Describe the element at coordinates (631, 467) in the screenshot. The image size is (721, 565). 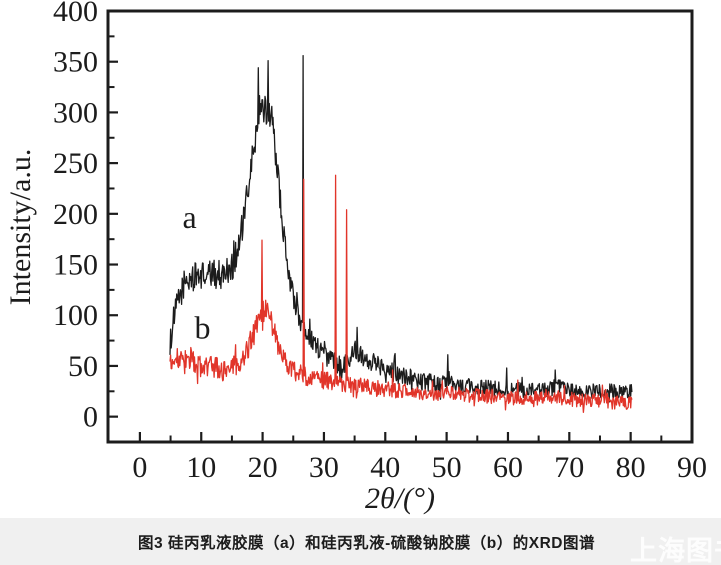
I see `x-tick-label: 80` at that location.